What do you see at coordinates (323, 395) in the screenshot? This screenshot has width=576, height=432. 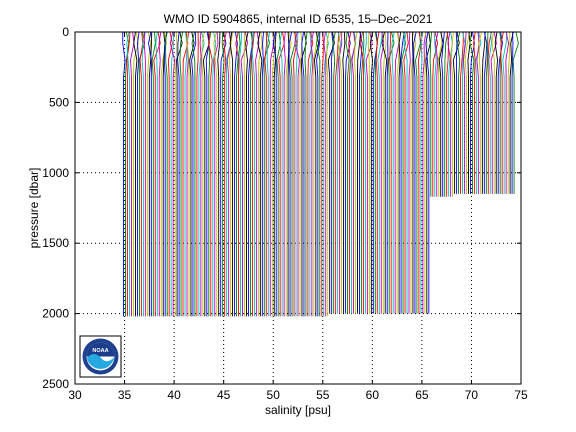 I see `x-tick-label: 55` at bounding box center [323, 395].